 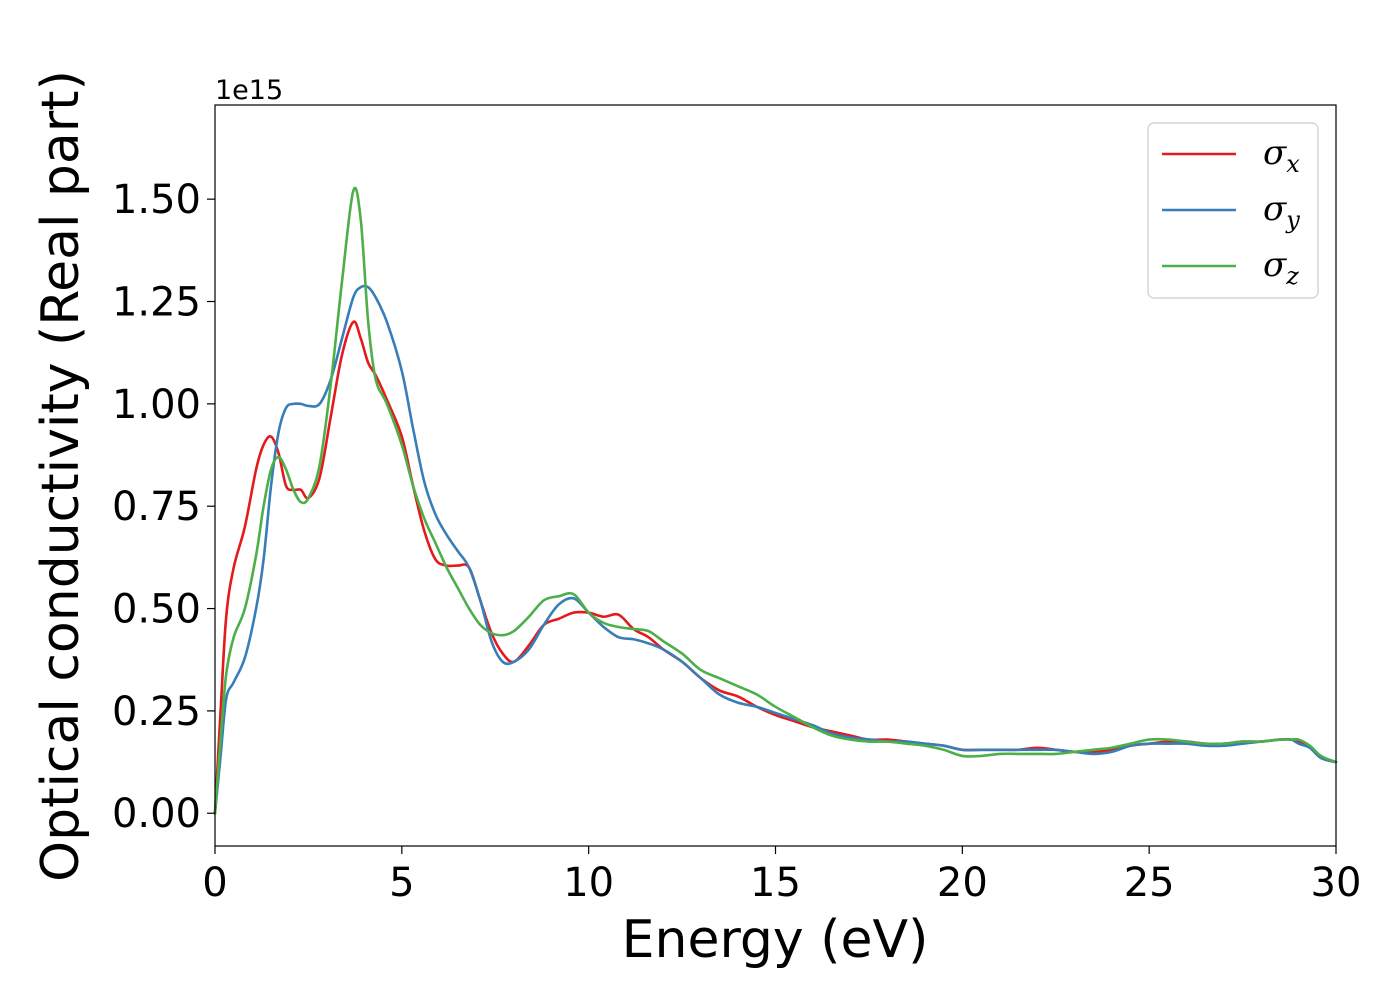 What do you see at coordinates (156, 712) in the screenshot?
I see `y-tick-label: 0.25` at bounding box center [156, 712].